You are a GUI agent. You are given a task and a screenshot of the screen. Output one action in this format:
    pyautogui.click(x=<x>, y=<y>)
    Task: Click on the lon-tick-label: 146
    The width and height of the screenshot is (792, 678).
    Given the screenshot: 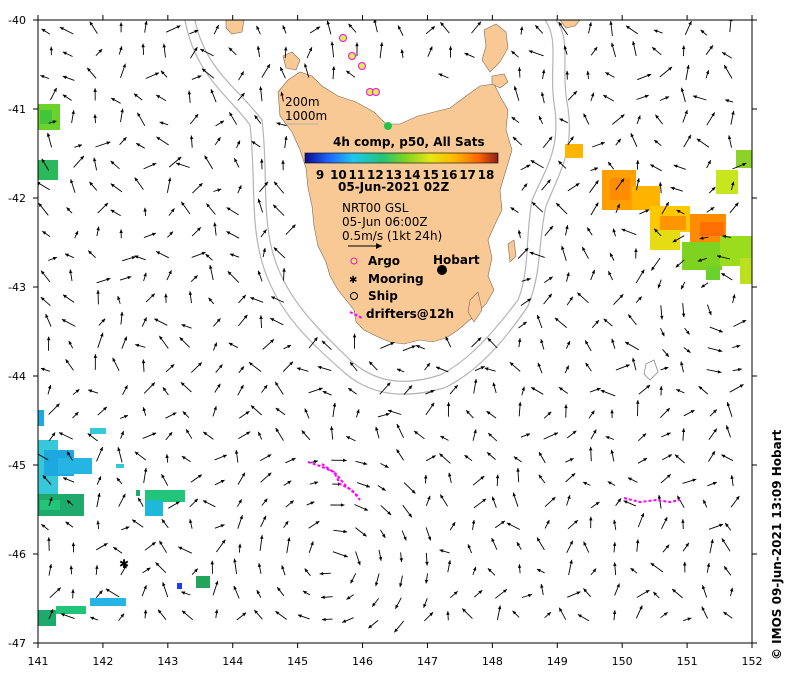 What is the action you would take?
    pyautogui.click(x=362, y=661)
    